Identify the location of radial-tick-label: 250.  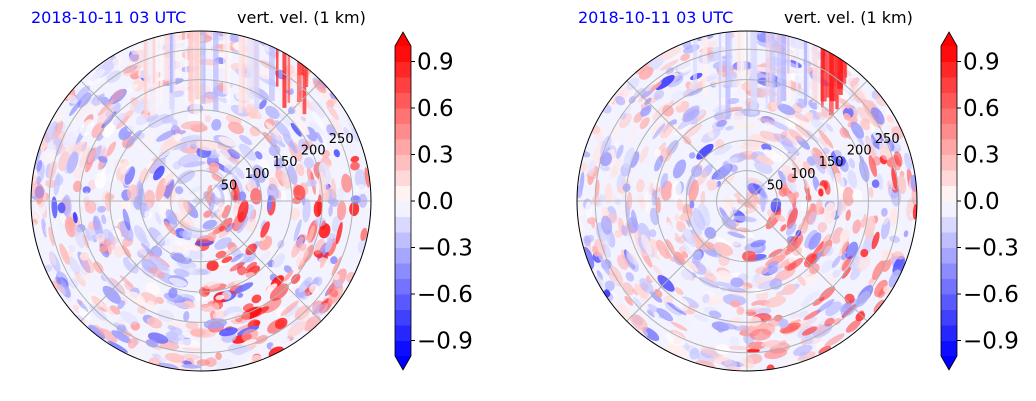
(887, 139).